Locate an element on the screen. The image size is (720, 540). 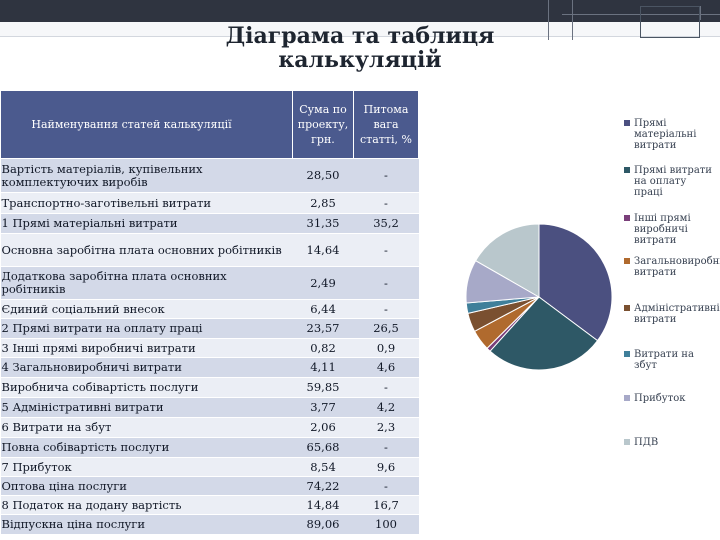
slide-title: Діаграма та таблиця калькуляцій is located at coordinates (360, 48).